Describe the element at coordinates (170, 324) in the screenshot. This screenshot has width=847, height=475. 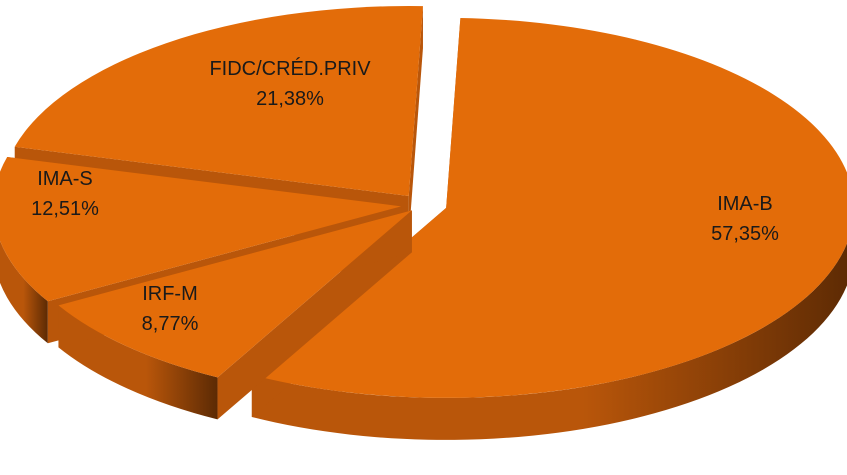
I see `slice-value-irf-m: 8,77%` at that location.